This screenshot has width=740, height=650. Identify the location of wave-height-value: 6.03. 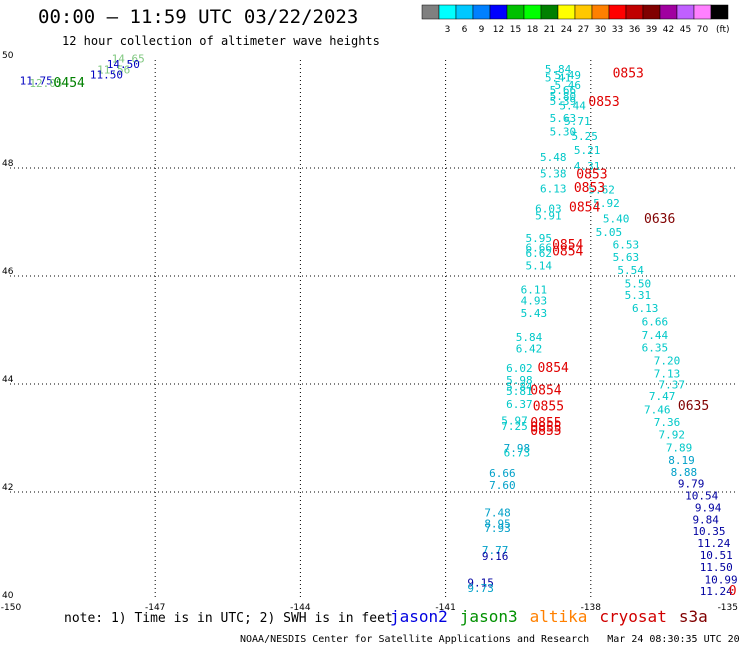
(548, 208).